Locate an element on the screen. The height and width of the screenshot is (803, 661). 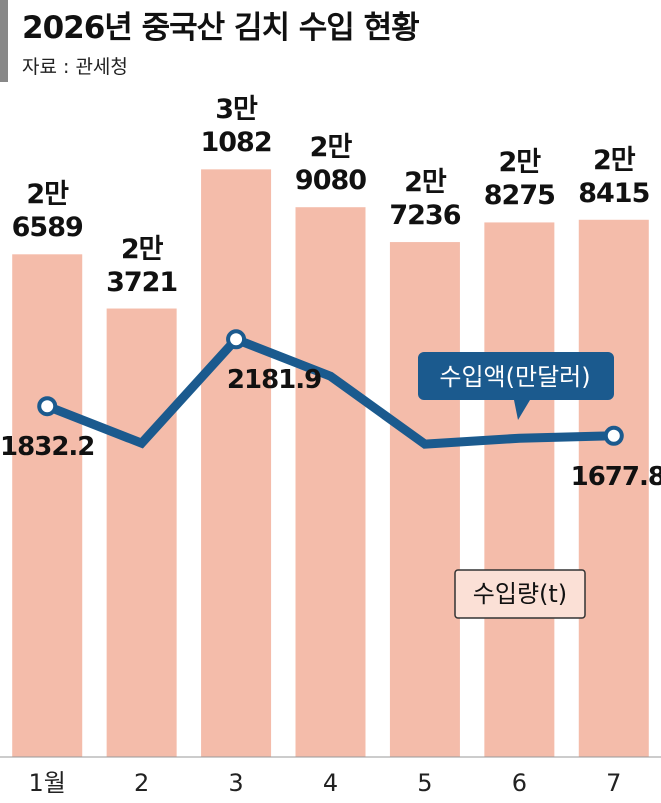
x-tick-label: 7 is located at coordinates (613, 783).